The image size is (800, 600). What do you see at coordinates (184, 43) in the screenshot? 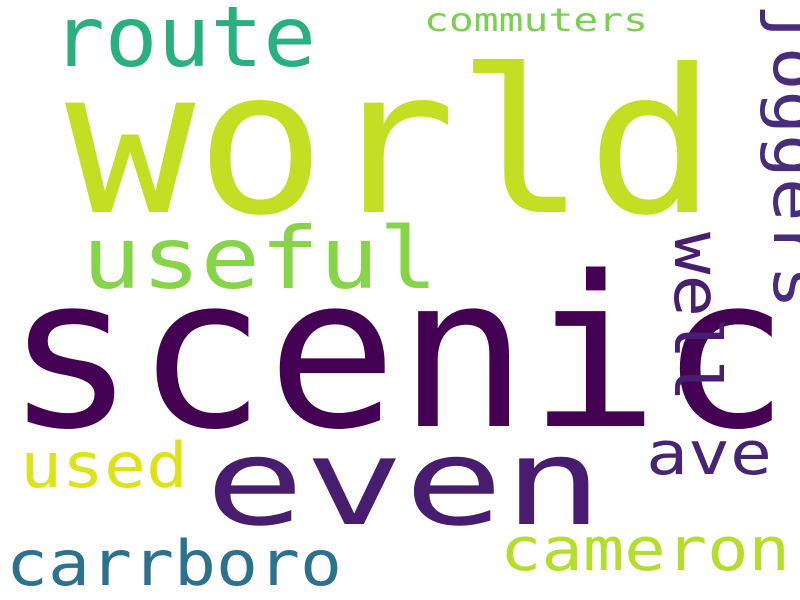
I see `word-route: route` at bounding box center [184, 43].